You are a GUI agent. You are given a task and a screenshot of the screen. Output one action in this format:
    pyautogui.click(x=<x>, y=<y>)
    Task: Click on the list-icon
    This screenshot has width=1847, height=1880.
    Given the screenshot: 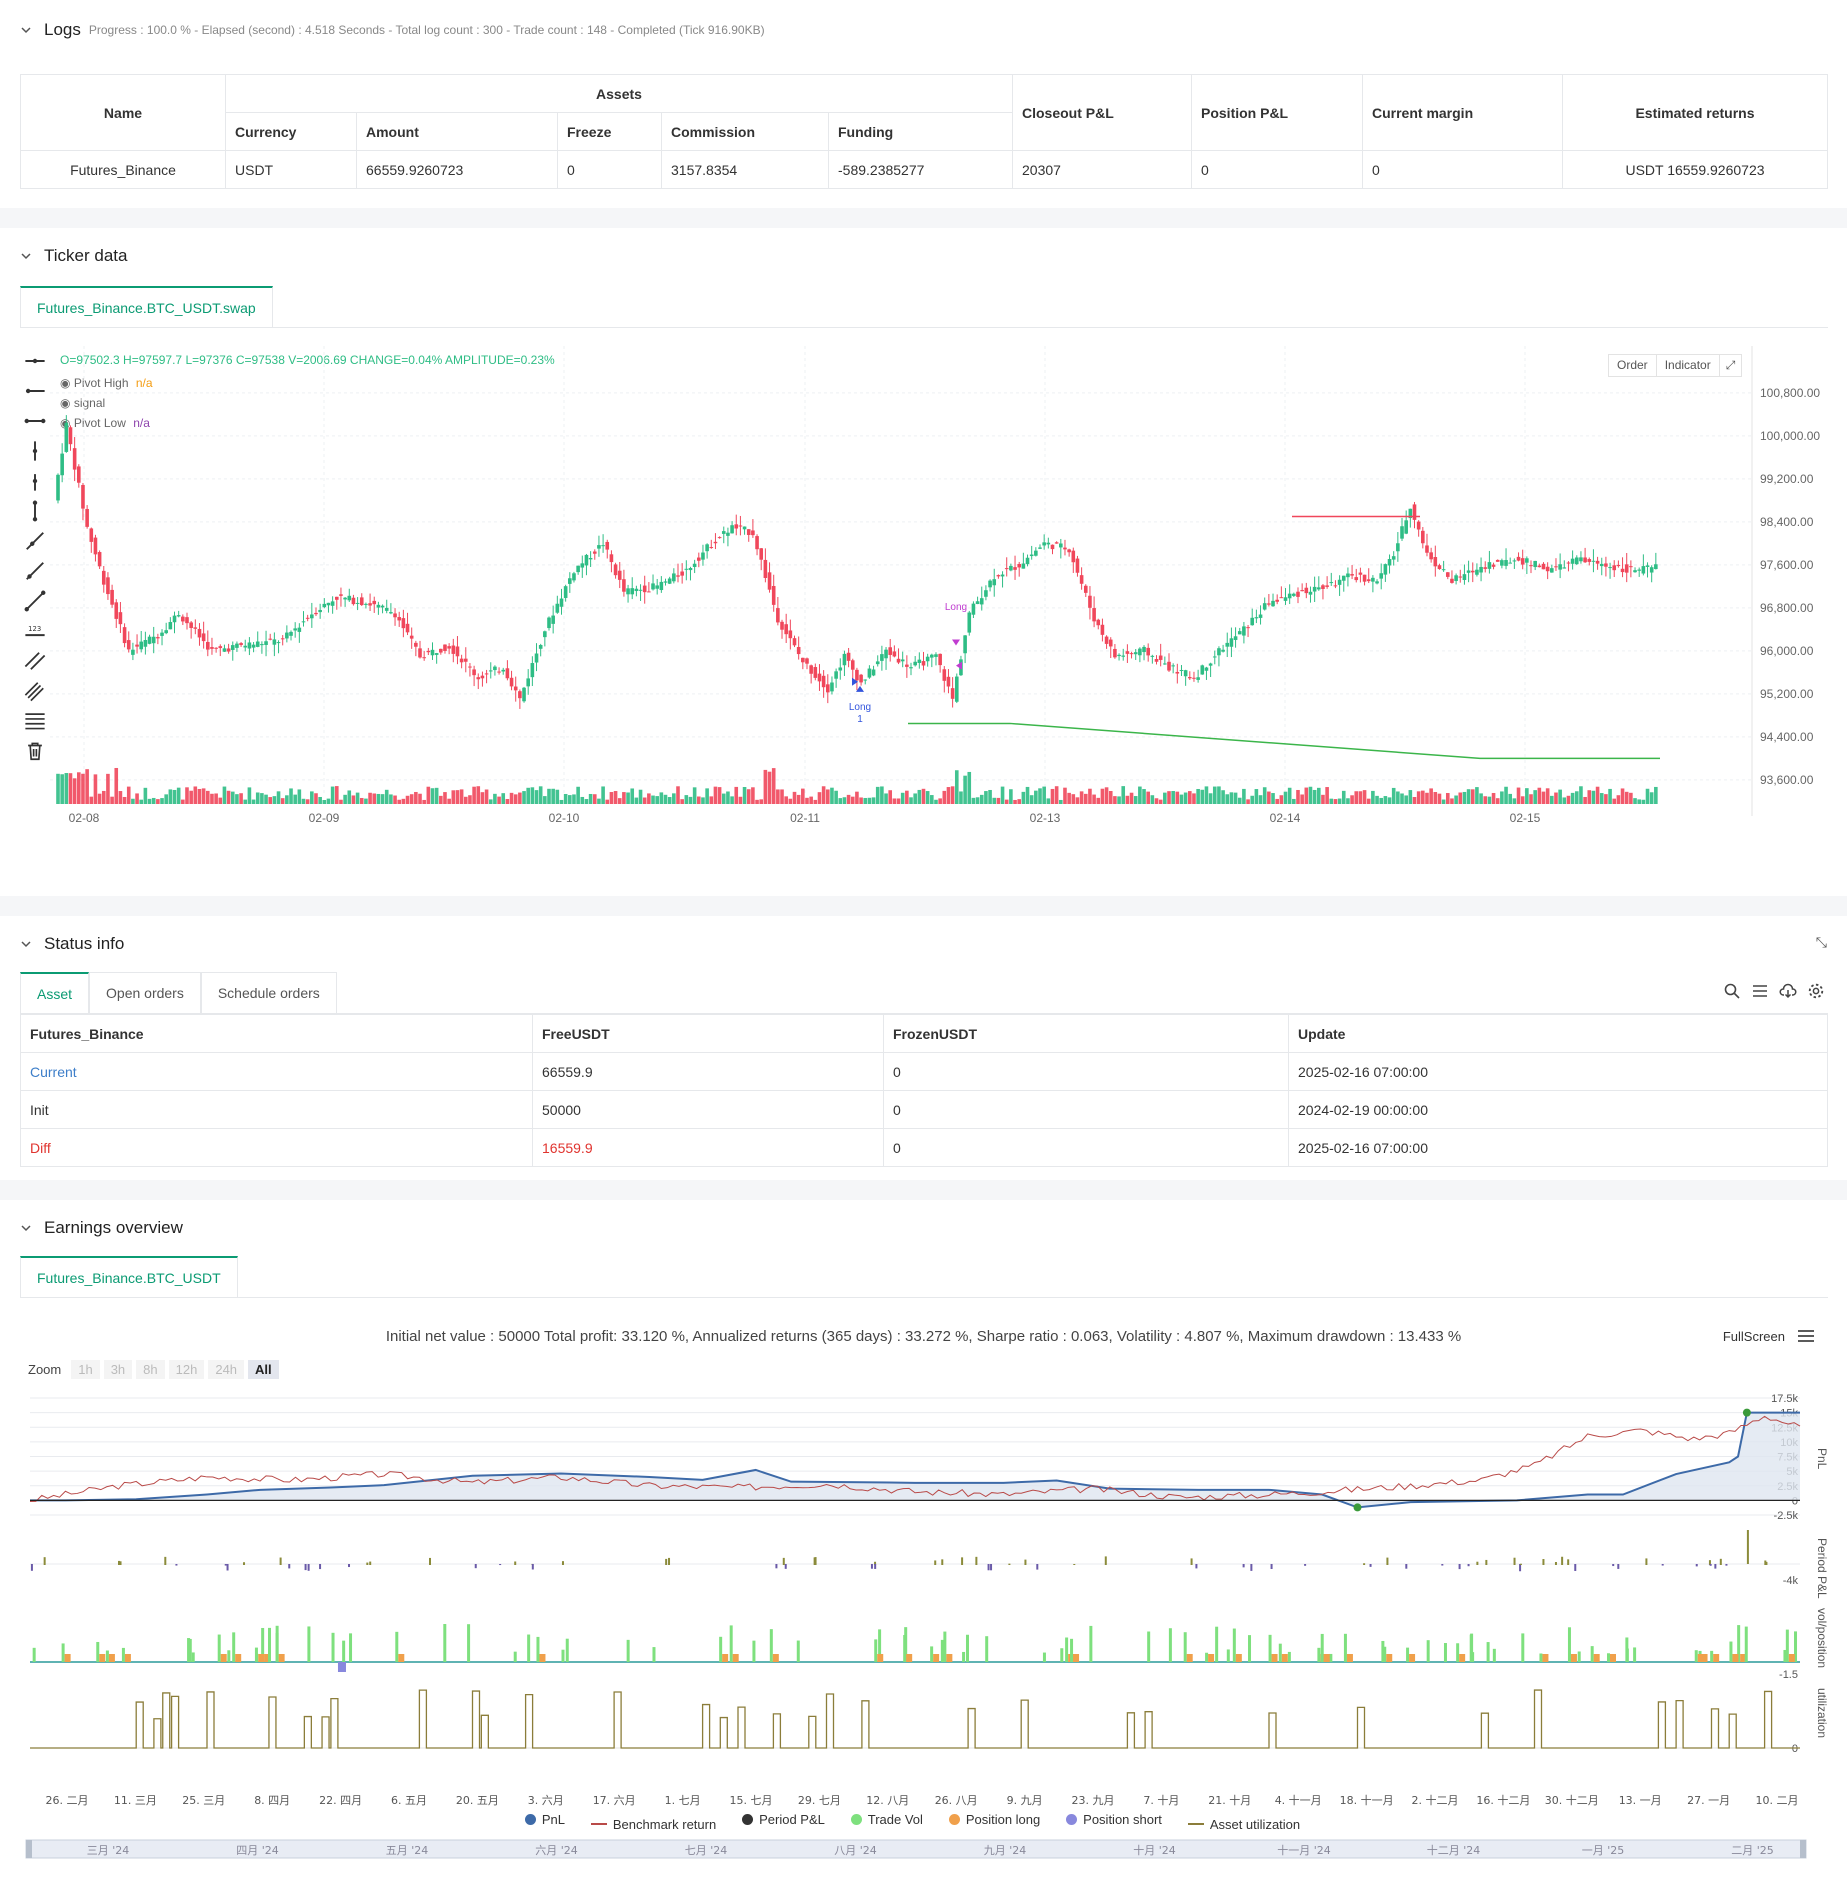 What is the action you would take?
    pyautogui.click(x=1760, y=991)
    